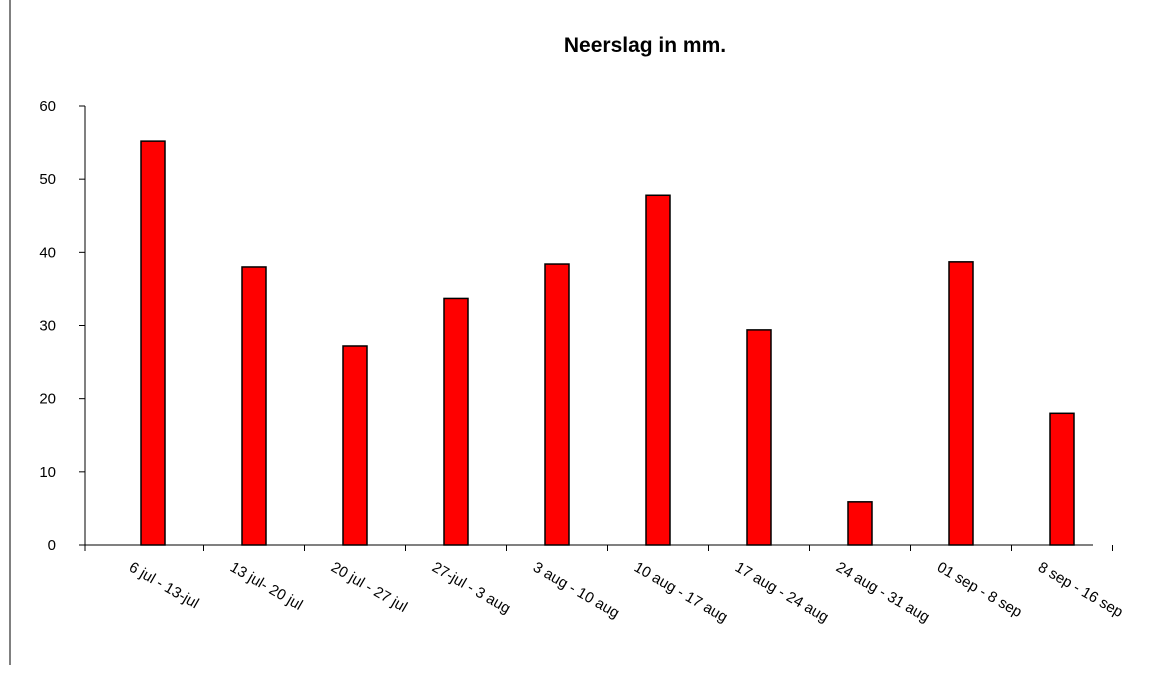 The image size is (1162, 677). What do you see at coordinates (1080, 590) in the screenshot?
I see `x-tick-label: 8 sep - 16 sep` at bounding box center [1080, 590].